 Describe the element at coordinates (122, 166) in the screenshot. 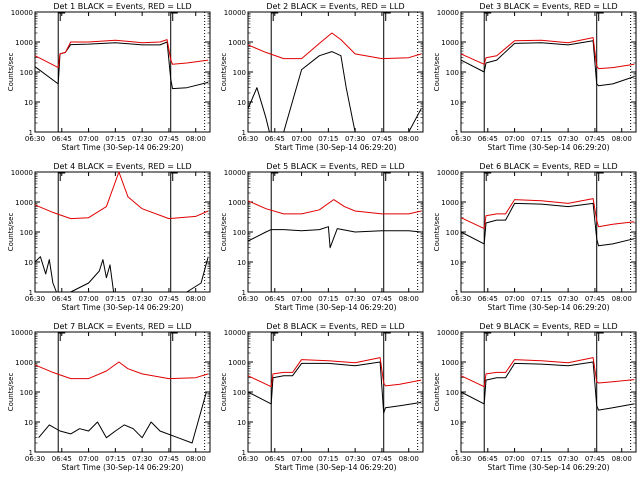

I see `panel-title: Det 4 BLACK = Events, RED = LLD` at that location.